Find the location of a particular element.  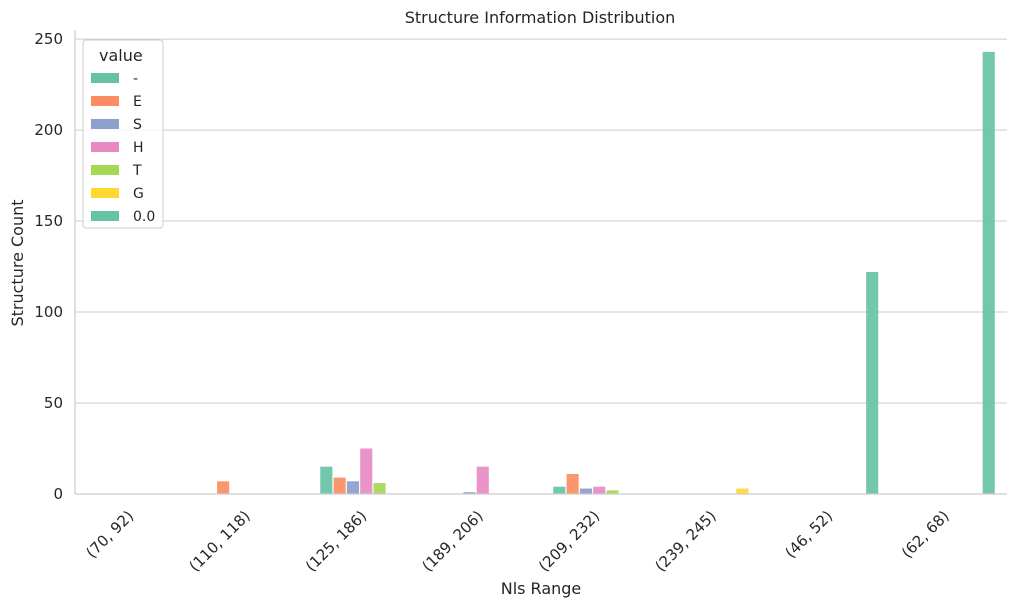

x-axis-label: Nls Range is located at coordinates (541, 588).